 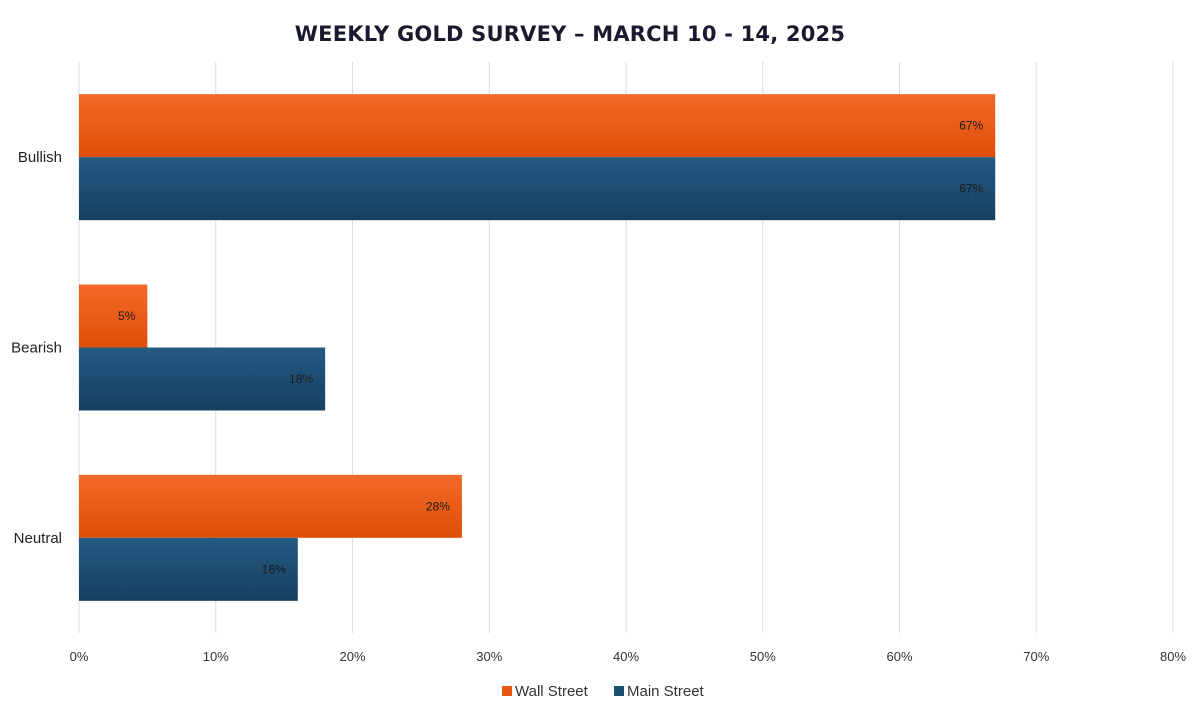 I want to click on legend: Wall Street Main Street, so click(x=603, y=691).